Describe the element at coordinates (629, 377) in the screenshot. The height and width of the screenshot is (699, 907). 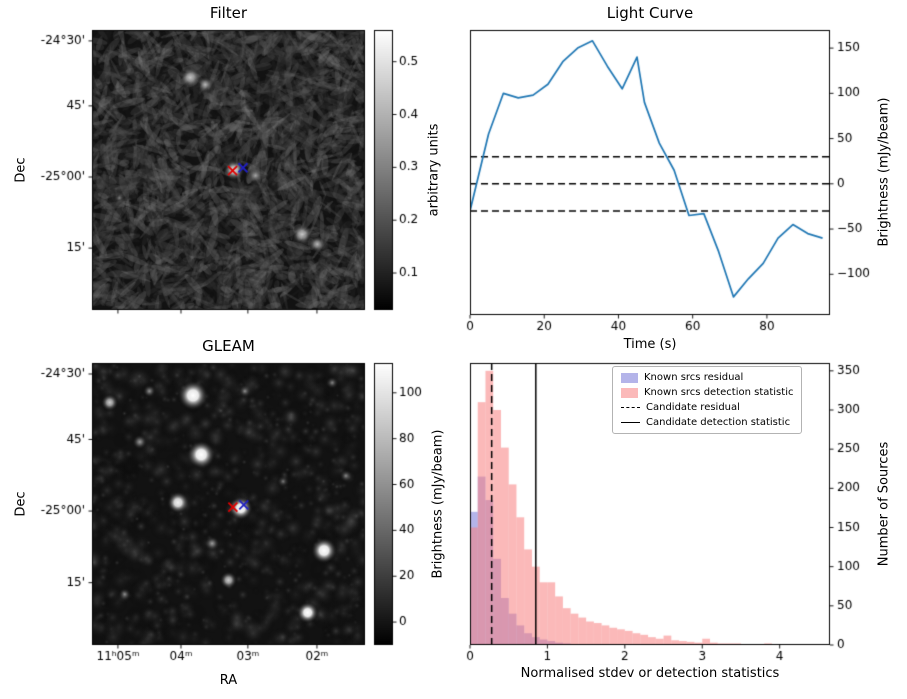
I see `legend-swatch-known-residual` at that location.